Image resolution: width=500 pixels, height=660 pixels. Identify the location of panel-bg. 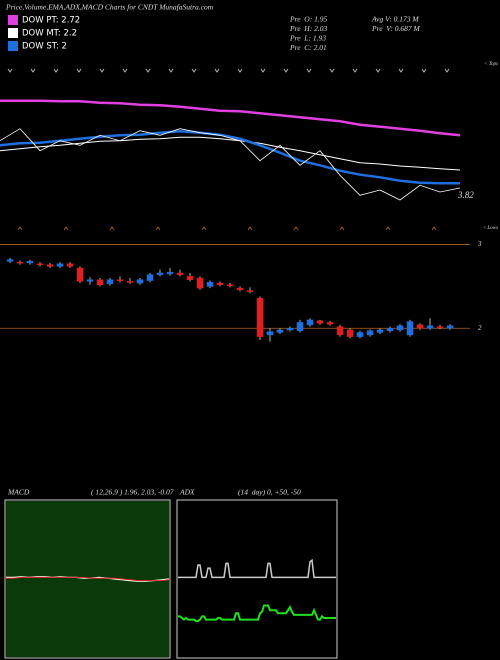
(87, 579).